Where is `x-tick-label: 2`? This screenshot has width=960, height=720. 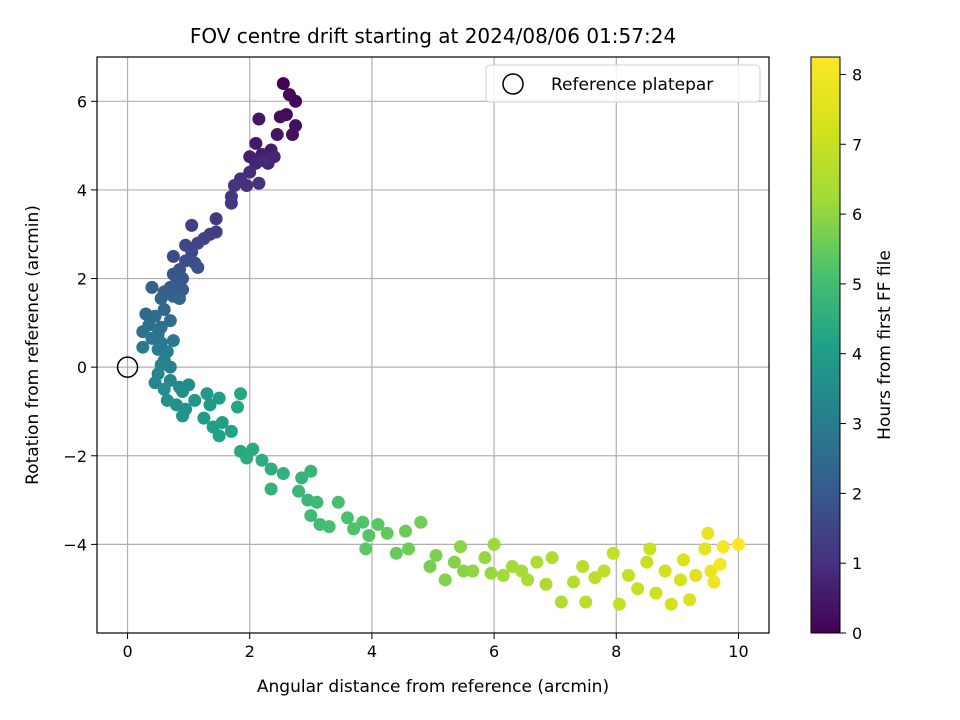
x-tick-label: 2 is located at coordinates (250, 651).